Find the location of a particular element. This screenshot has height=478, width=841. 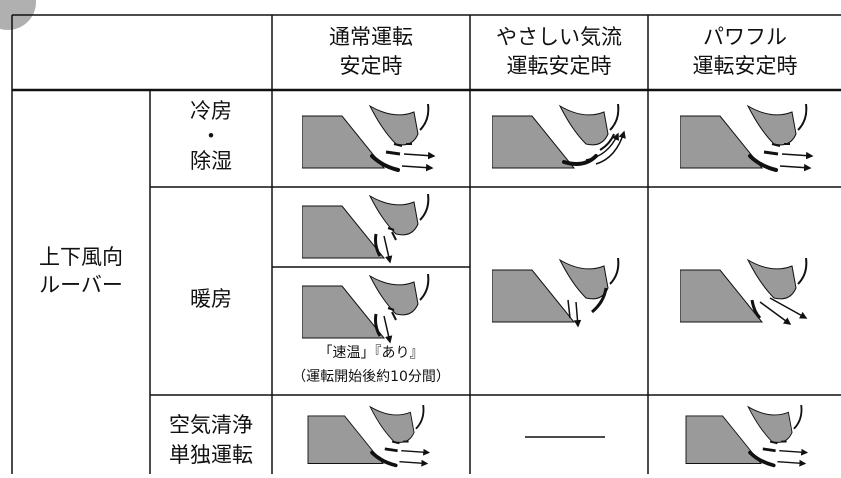

group-label: 上下風向 is located at coordinates (81, 257).